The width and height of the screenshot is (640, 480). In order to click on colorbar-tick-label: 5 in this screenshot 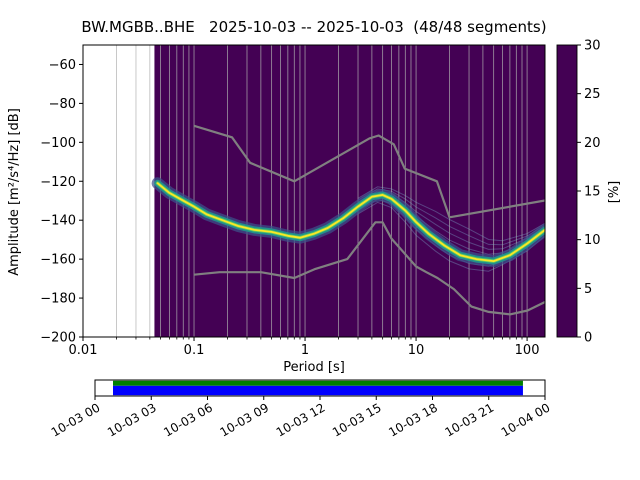, I will do `click(588, 289)`.